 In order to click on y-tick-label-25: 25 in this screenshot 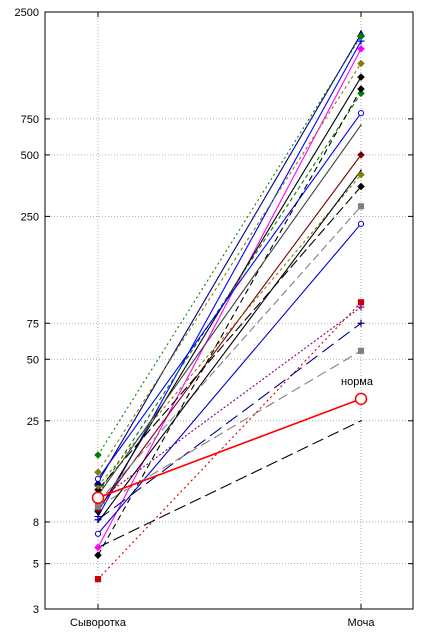, I will do `click(33, 422)`.